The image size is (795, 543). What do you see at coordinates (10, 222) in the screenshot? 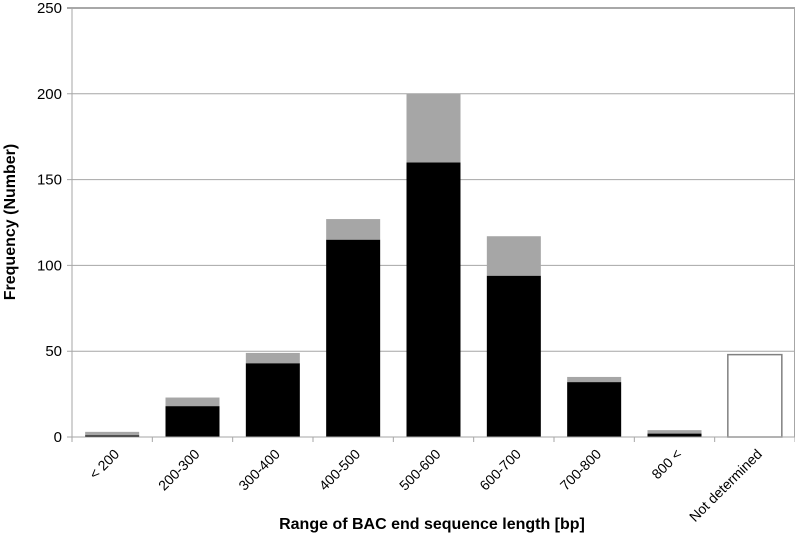
I see `y-axis-title: Frequency (Number)` at bounding box center [10, 222].